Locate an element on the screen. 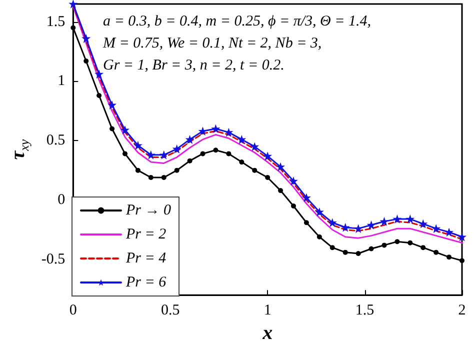 This screenshot has width=474, height=348. y-tick-label: -0.5 is located at coordinates (53, 259).